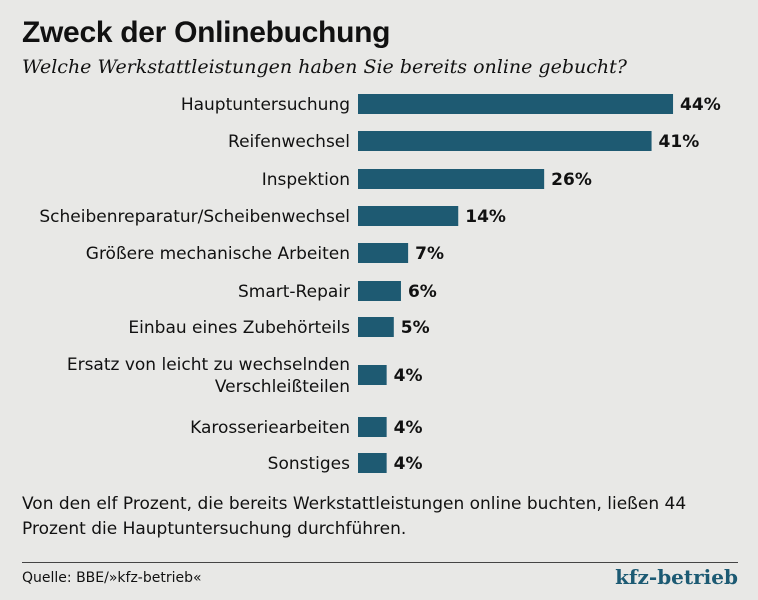 The height and width of the screenshot is (600, 758). What do you see at coordinates (289, 142) in the screenshot?
I see `category-label-1: Reifenwechsel` at bounding box center [289, 142].